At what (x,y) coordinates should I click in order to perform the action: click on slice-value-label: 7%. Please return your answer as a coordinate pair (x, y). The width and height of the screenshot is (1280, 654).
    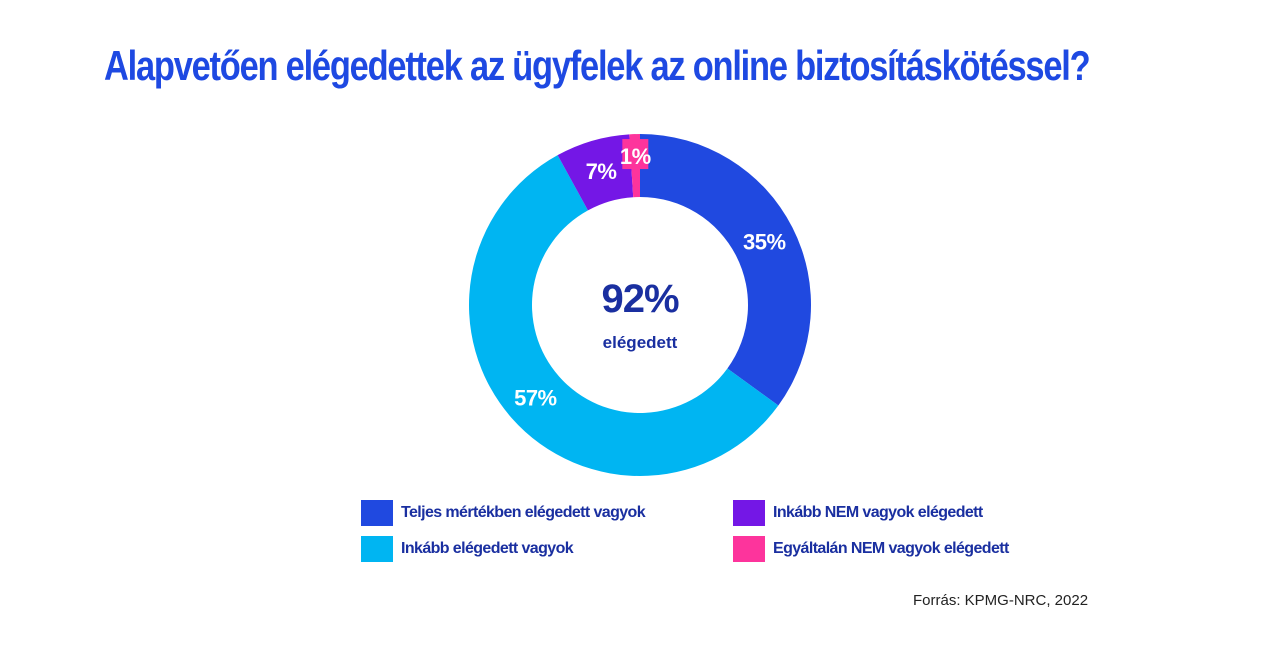
    Looking at the image, I should click on (601, 171).